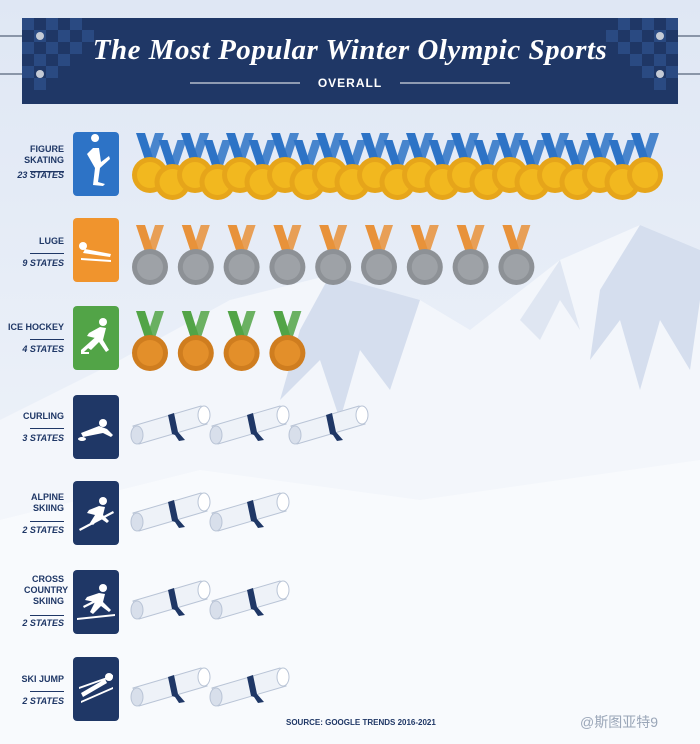  What do you see at coordinates (34, 514) in the screenshot?
I see `row-label-alpine-skiing: ALPINE SKIING 2 STATES` at bounding box center [34, 514].